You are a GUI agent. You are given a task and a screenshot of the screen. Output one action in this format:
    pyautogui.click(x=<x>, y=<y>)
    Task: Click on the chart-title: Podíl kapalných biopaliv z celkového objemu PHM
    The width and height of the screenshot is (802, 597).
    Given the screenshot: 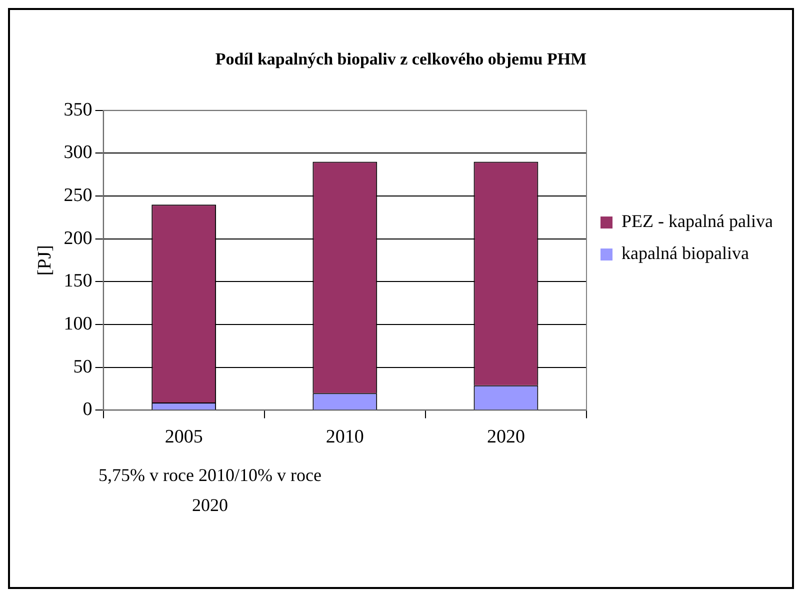 What is the action you would take?
    pyautogui.click(x=401, y=59)
    